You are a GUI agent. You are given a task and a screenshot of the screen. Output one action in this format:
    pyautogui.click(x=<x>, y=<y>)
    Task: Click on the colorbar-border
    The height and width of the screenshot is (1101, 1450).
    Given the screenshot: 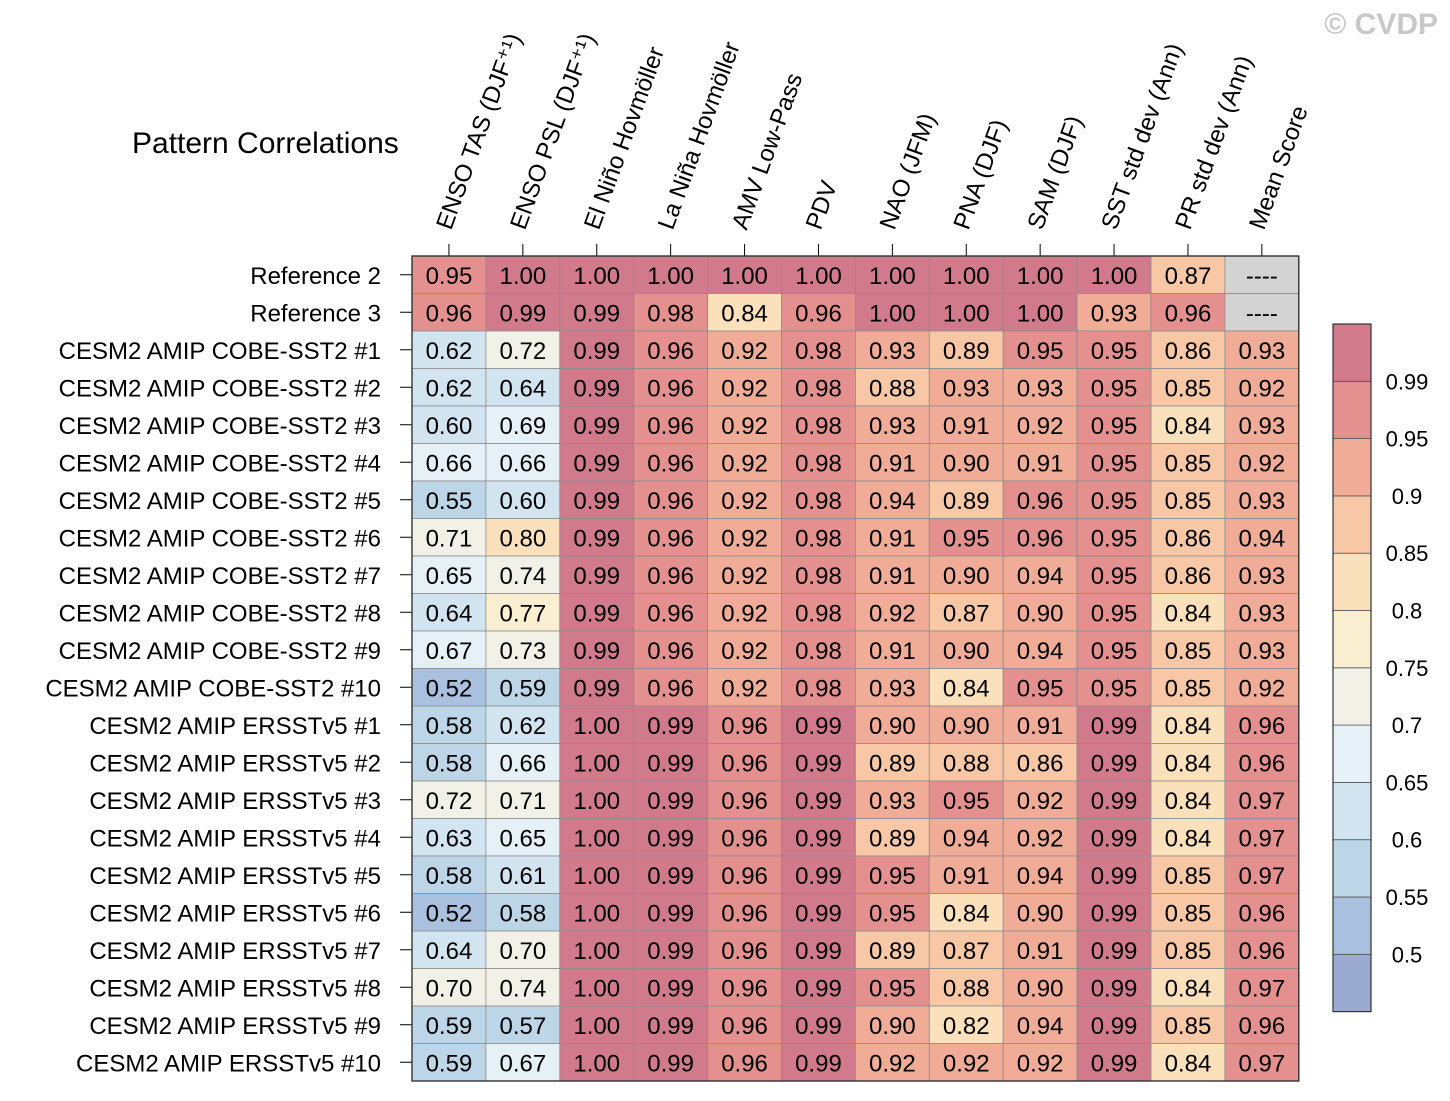 What is the action you would take?
    pyautogui.click(x=1352, y=668)
    